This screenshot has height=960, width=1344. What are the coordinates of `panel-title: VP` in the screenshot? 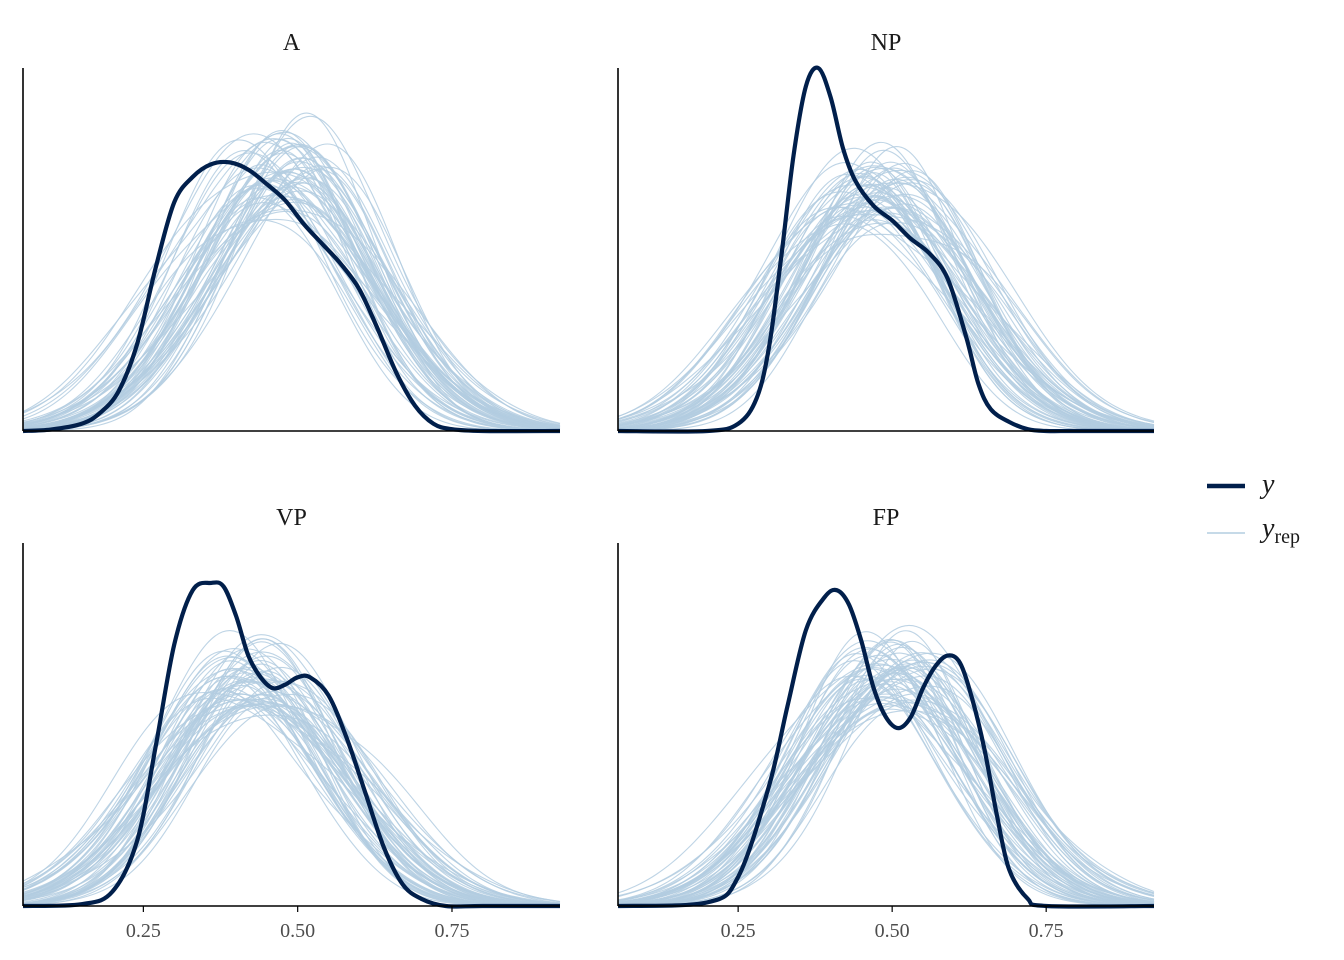 It's located at (291, 518).